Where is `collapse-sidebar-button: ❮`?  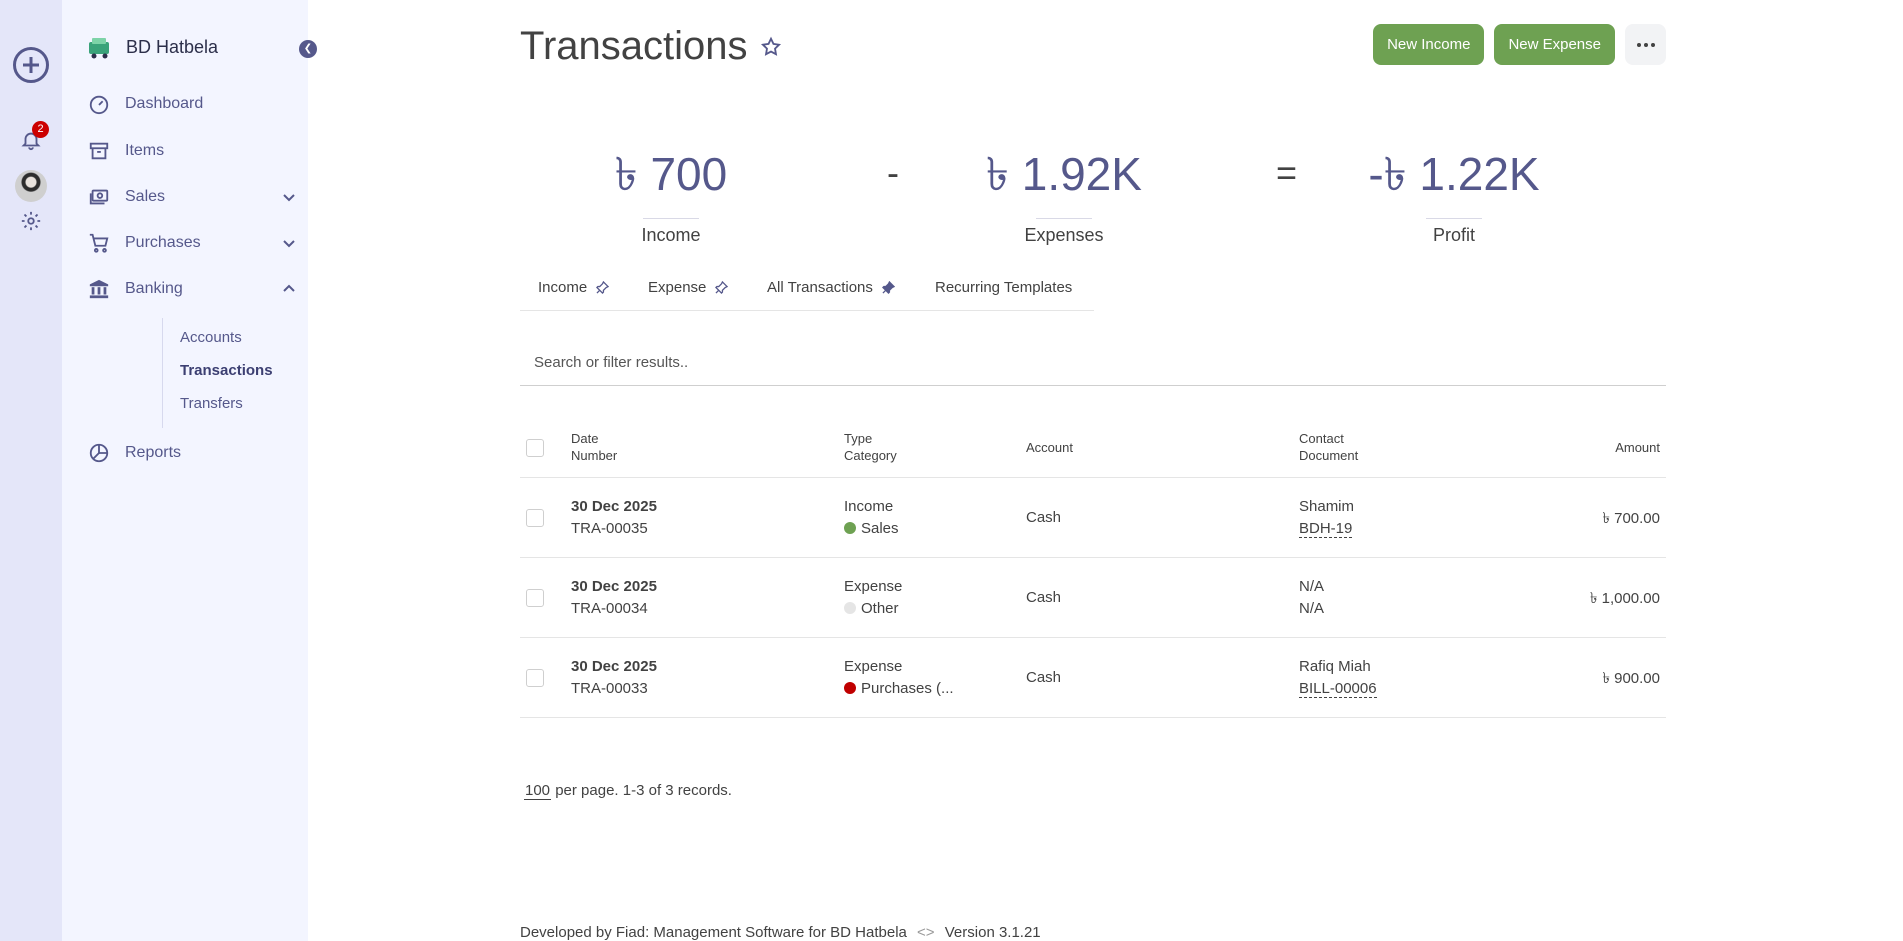
collapse-sidebar-button: ❮ is located at coordinates (308, 49).